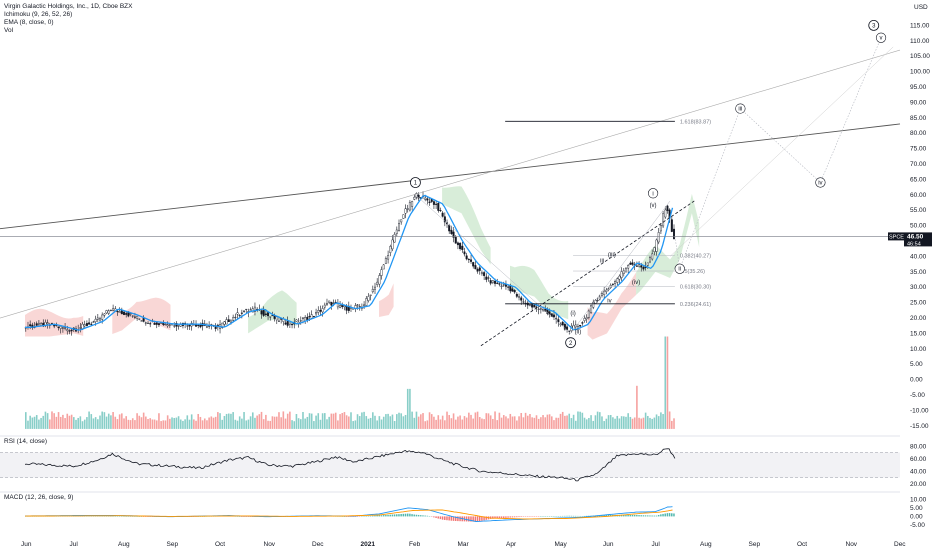 Image resolution: width=932 pixels, height=550 pixels. I want to click on time-tick-label: Sep, so click(173, 544).